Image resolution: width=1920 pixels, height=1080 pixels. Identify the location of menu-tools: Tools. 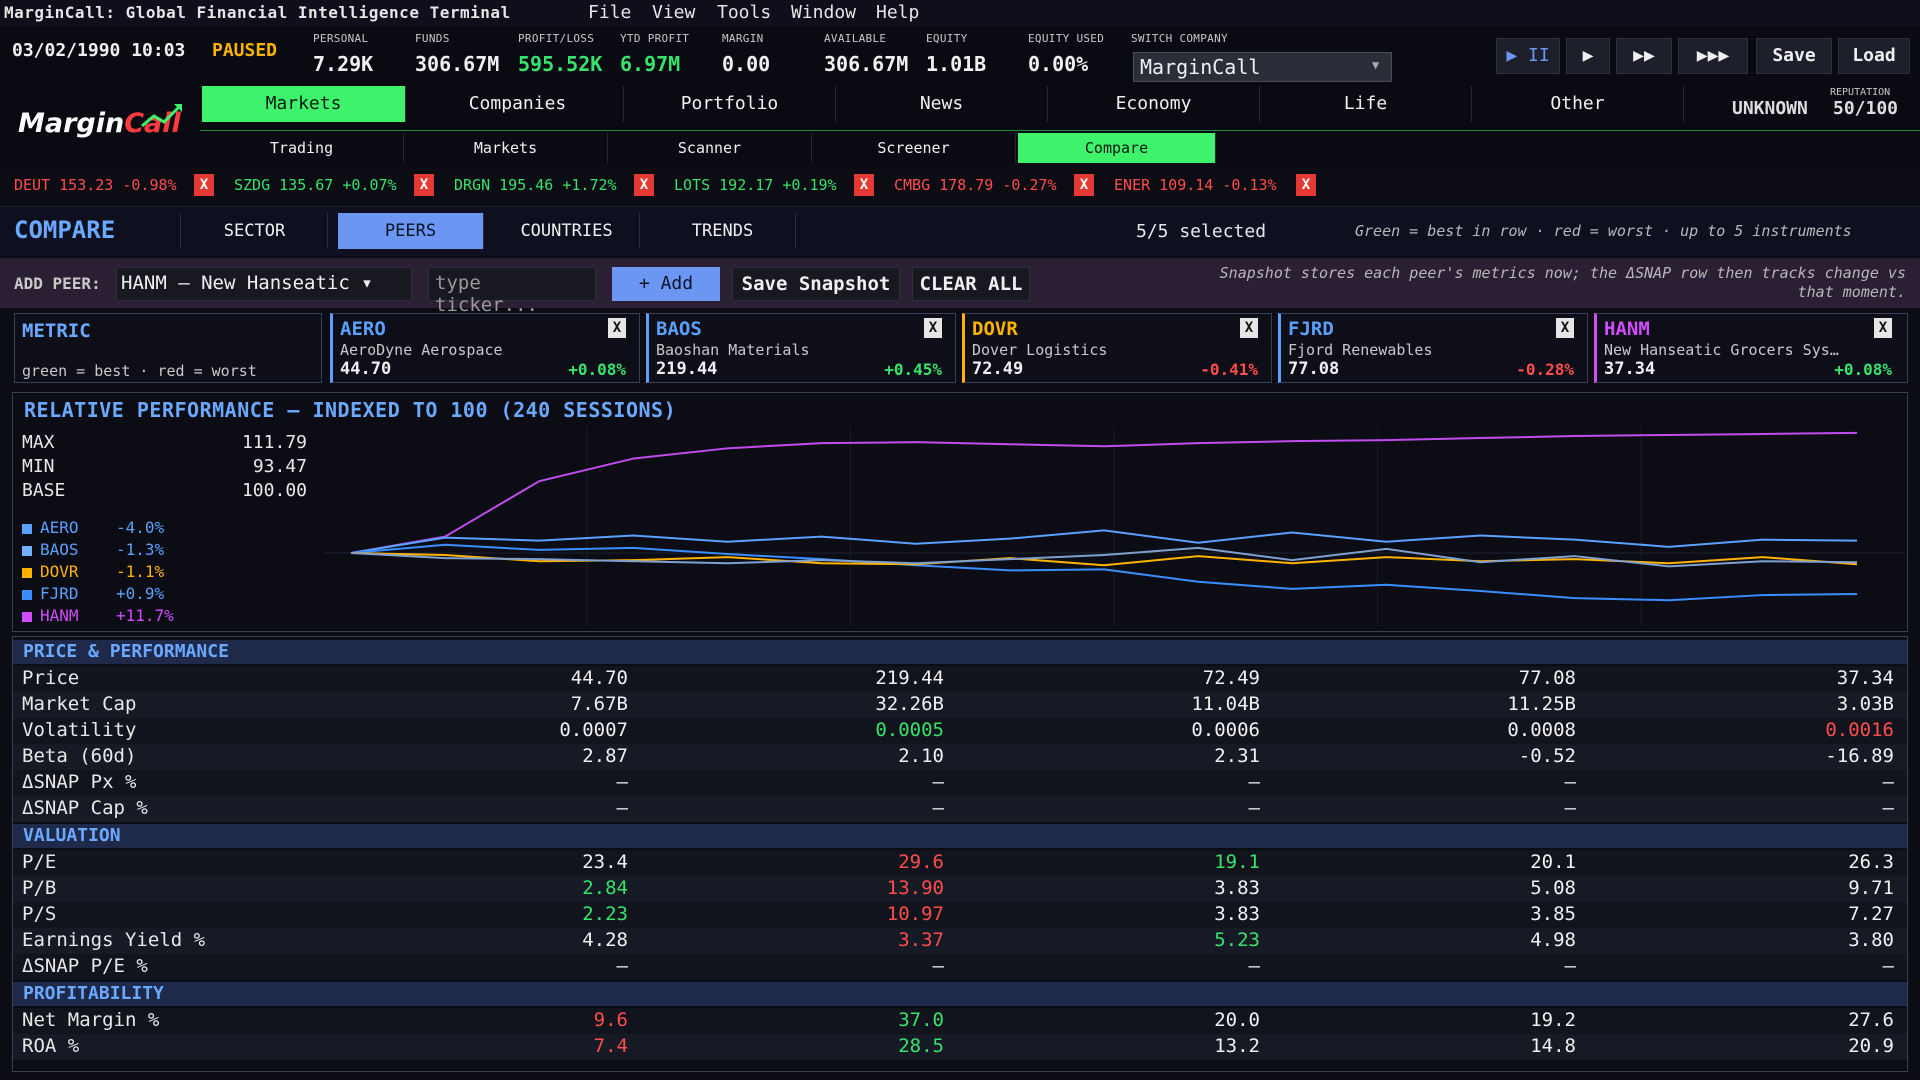
(744, 12).